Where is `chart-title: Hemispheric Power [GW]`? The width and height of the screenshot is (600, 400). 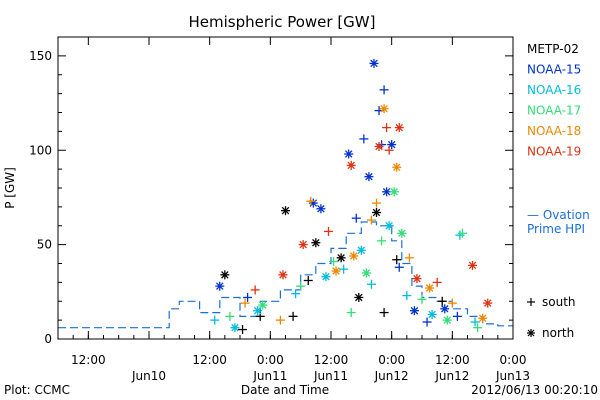 chart-title: Hemispheric Power [GW] is located at coordinates (282, 22).